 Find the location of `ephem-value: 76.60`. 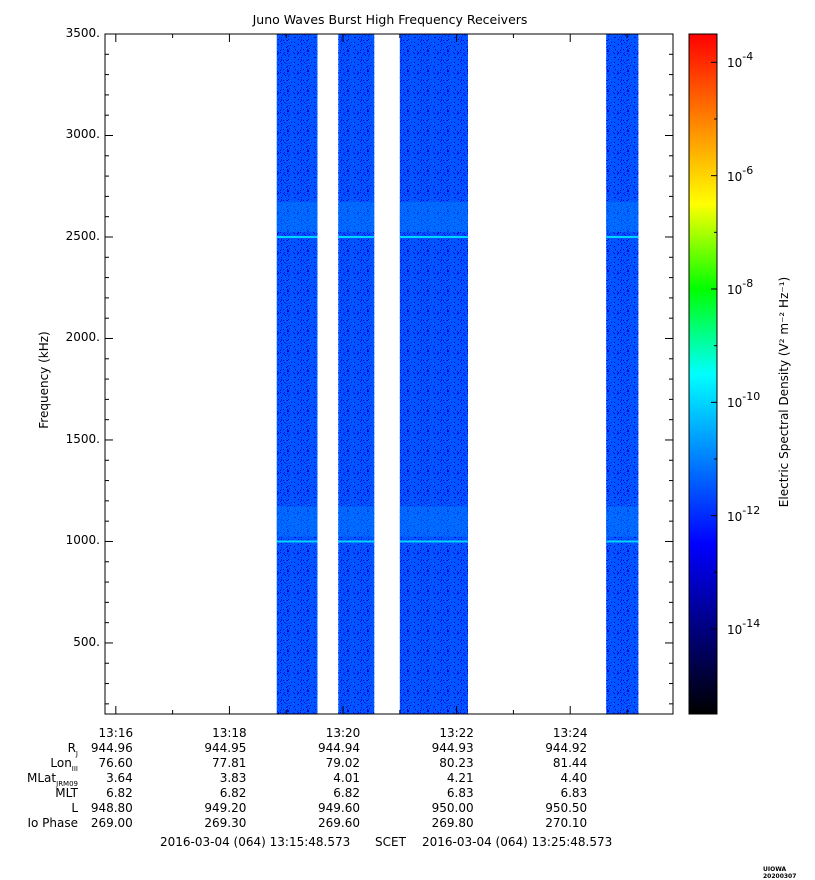

ephem-value: 76.60 is located at coordinates (115, 763).